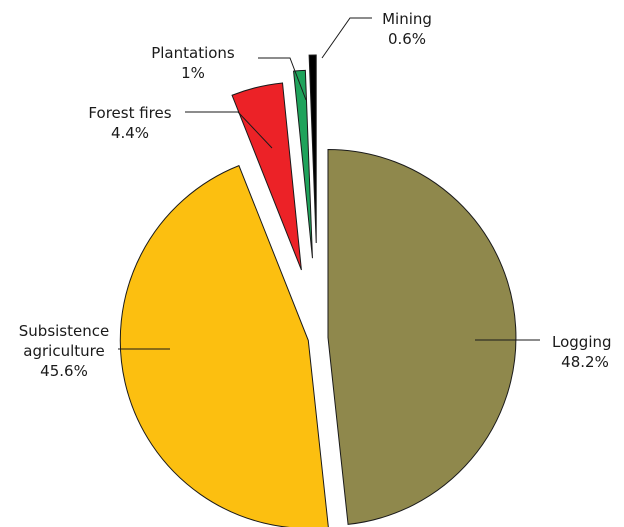  Describe the element at coordinates (312, 149) in the screenshot. I see `pie-slice-mining` at that location.